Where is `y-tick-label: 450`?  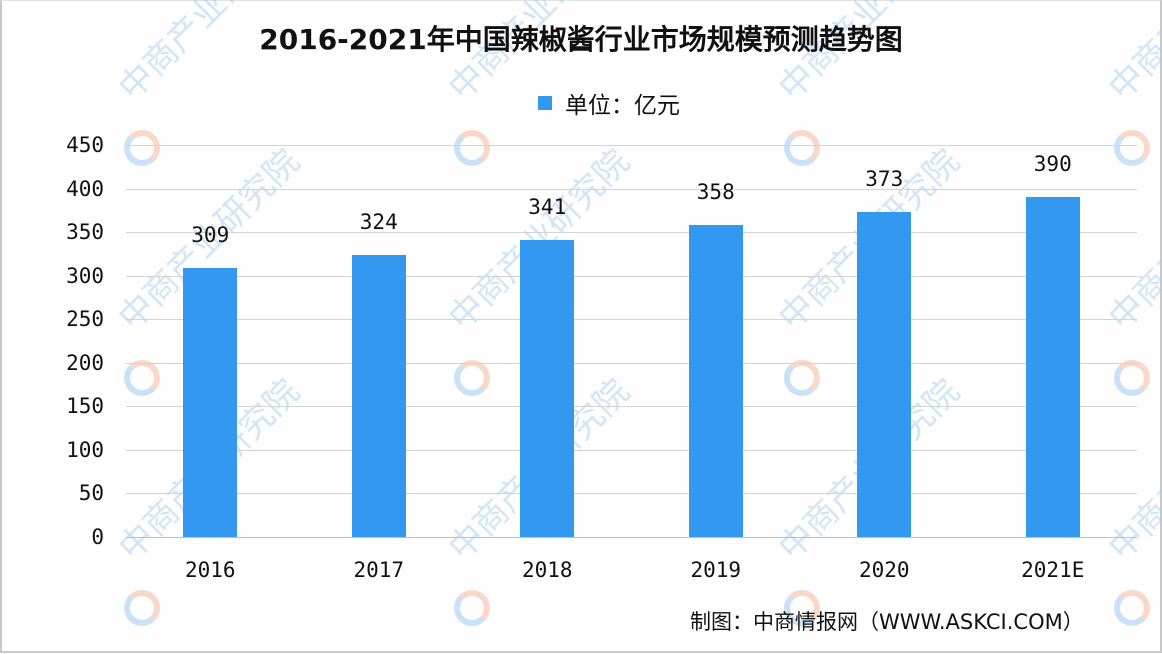
y-tick-label: 450 is located at coordinates (85, 145).